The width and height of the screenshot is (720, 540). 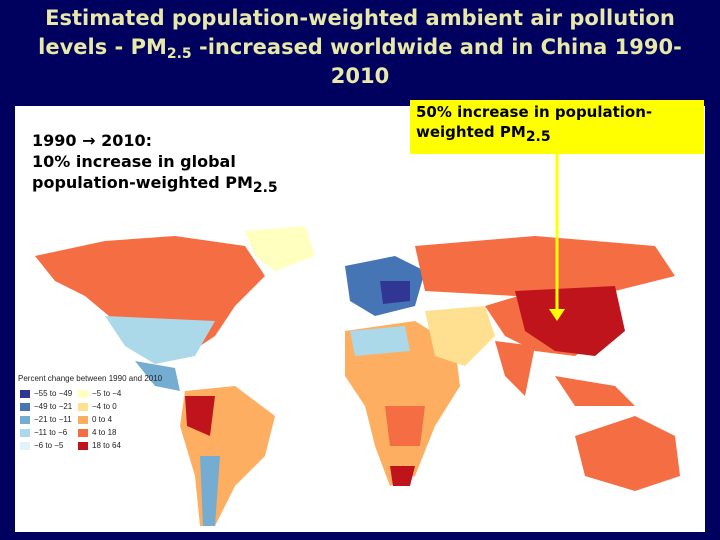 I want to click on legend-label: 0 to 4, so click(x=102, y=419).